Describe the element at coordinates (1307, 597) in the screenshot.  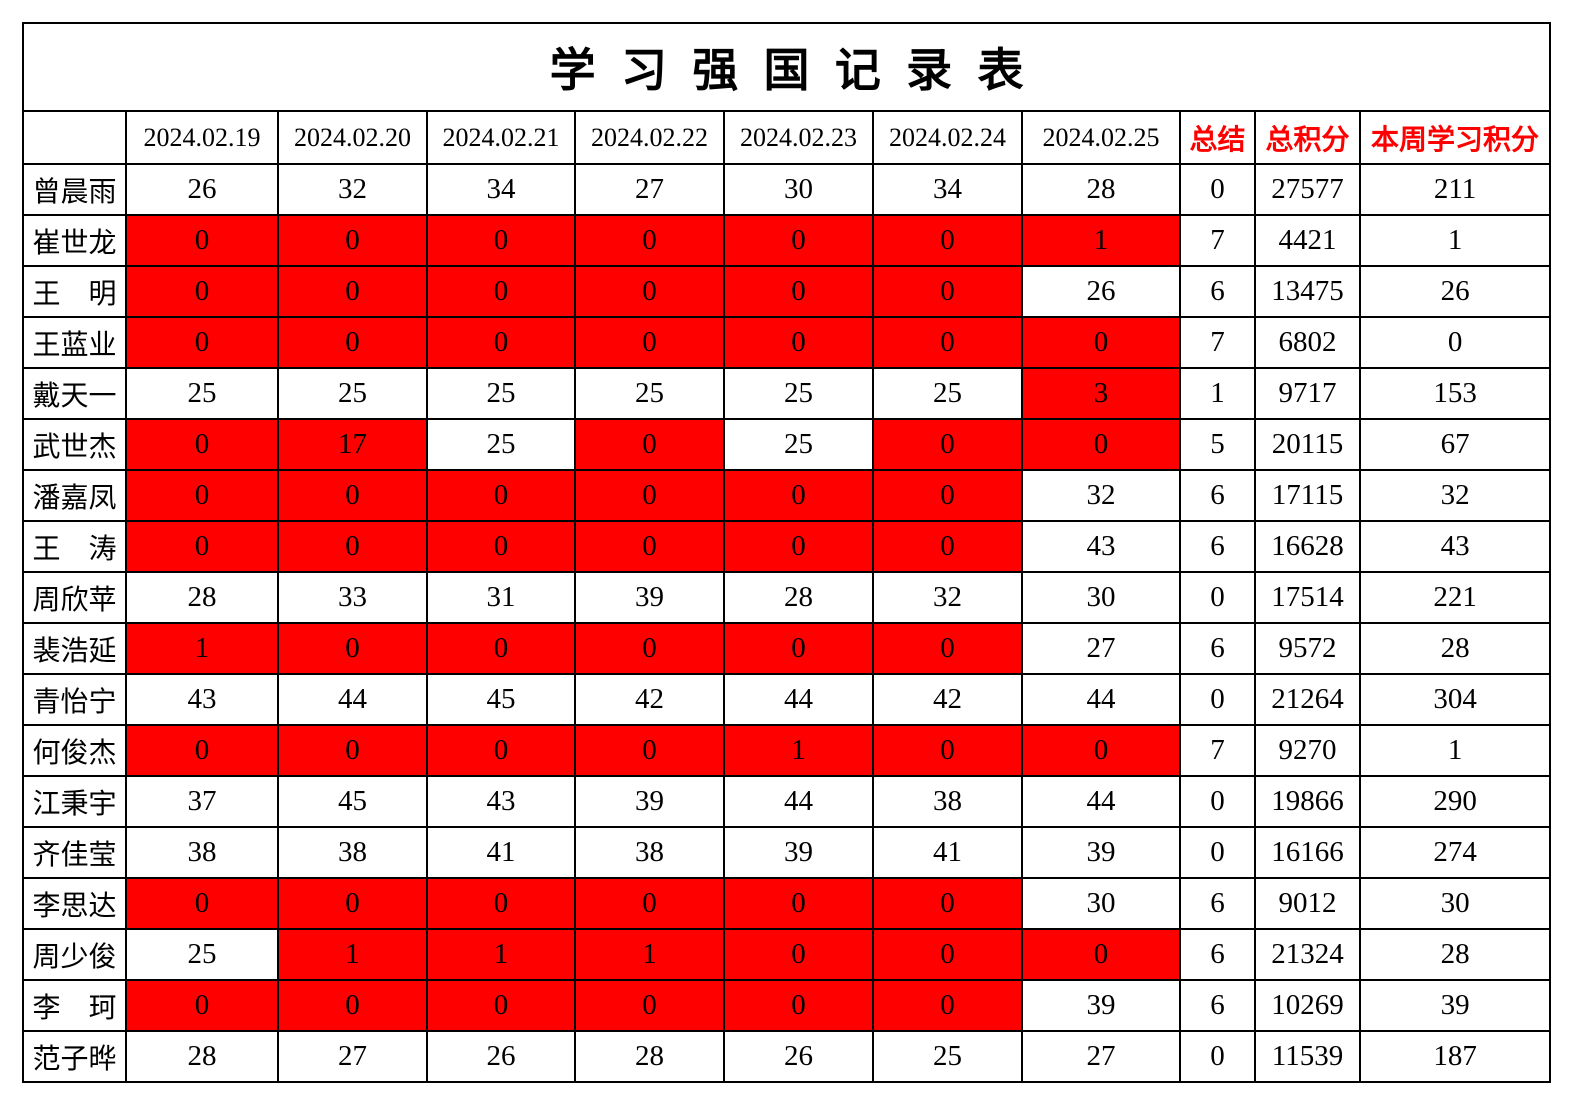
I see `total-points-cell: 17514` at that location.